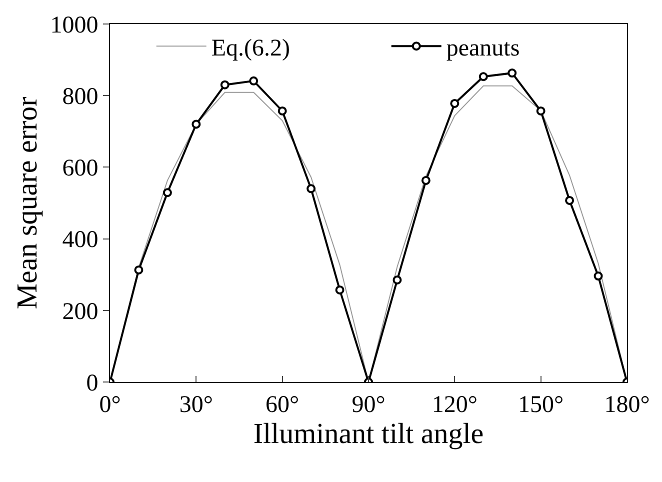 Image resolution: width=662 pixels, height=482 pixels. What do you see at coordinates (80, 169) in the screenshot?
I see `y-tick-label: 600` at bounding box center [80, 169].